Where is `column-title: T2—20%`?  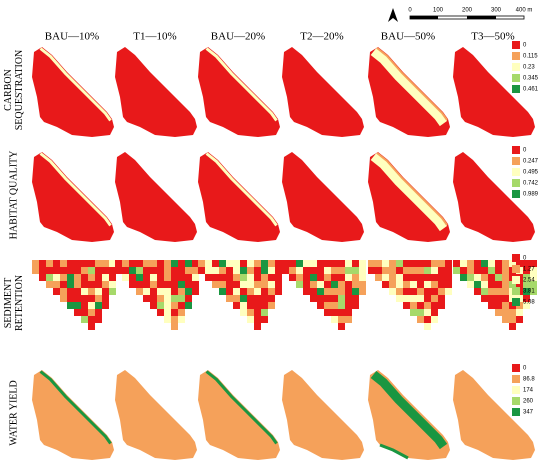 column-title: T2—20% is located at coordinates (321, 37).